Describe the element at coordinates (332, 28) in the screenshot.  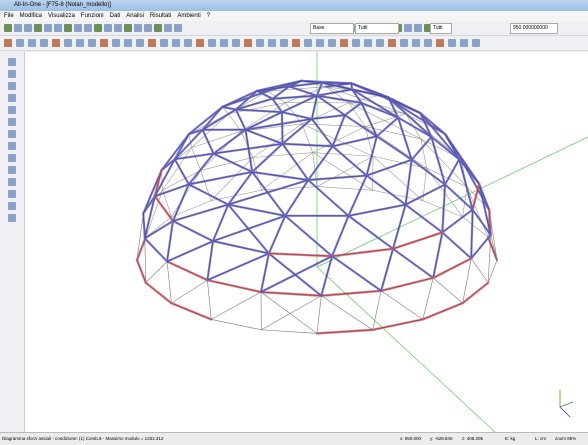
I see `dropdown: Base` at that location.